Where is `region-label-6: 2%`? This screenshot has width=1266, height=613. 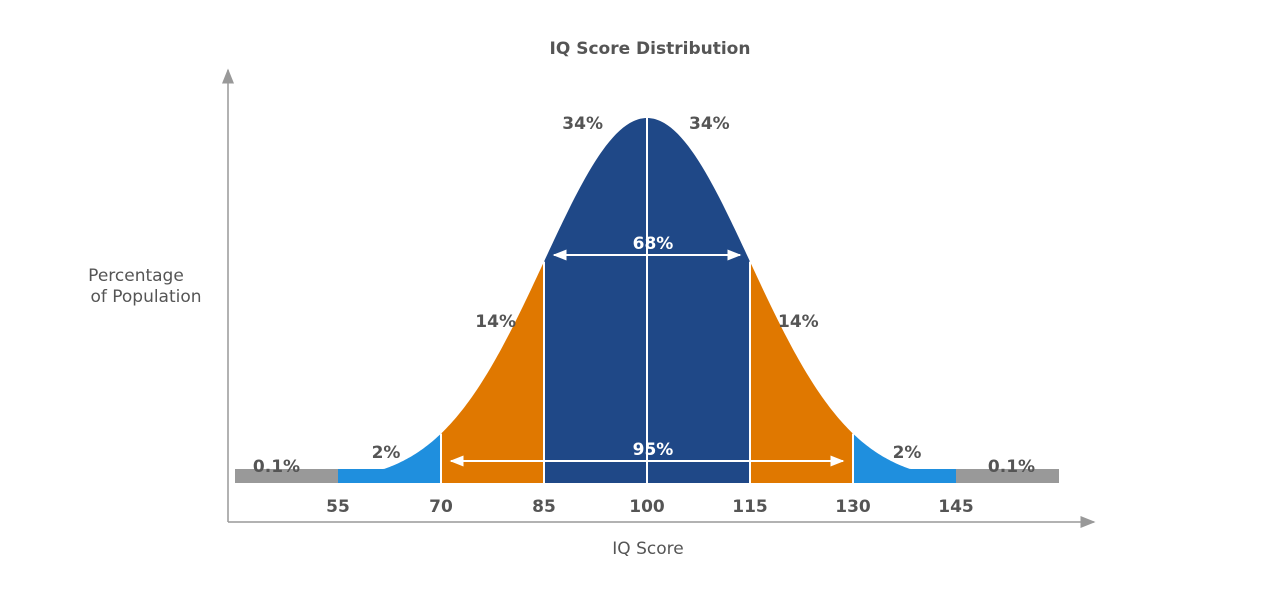 region-label-6: 2% is located at coordinates (907, 453).